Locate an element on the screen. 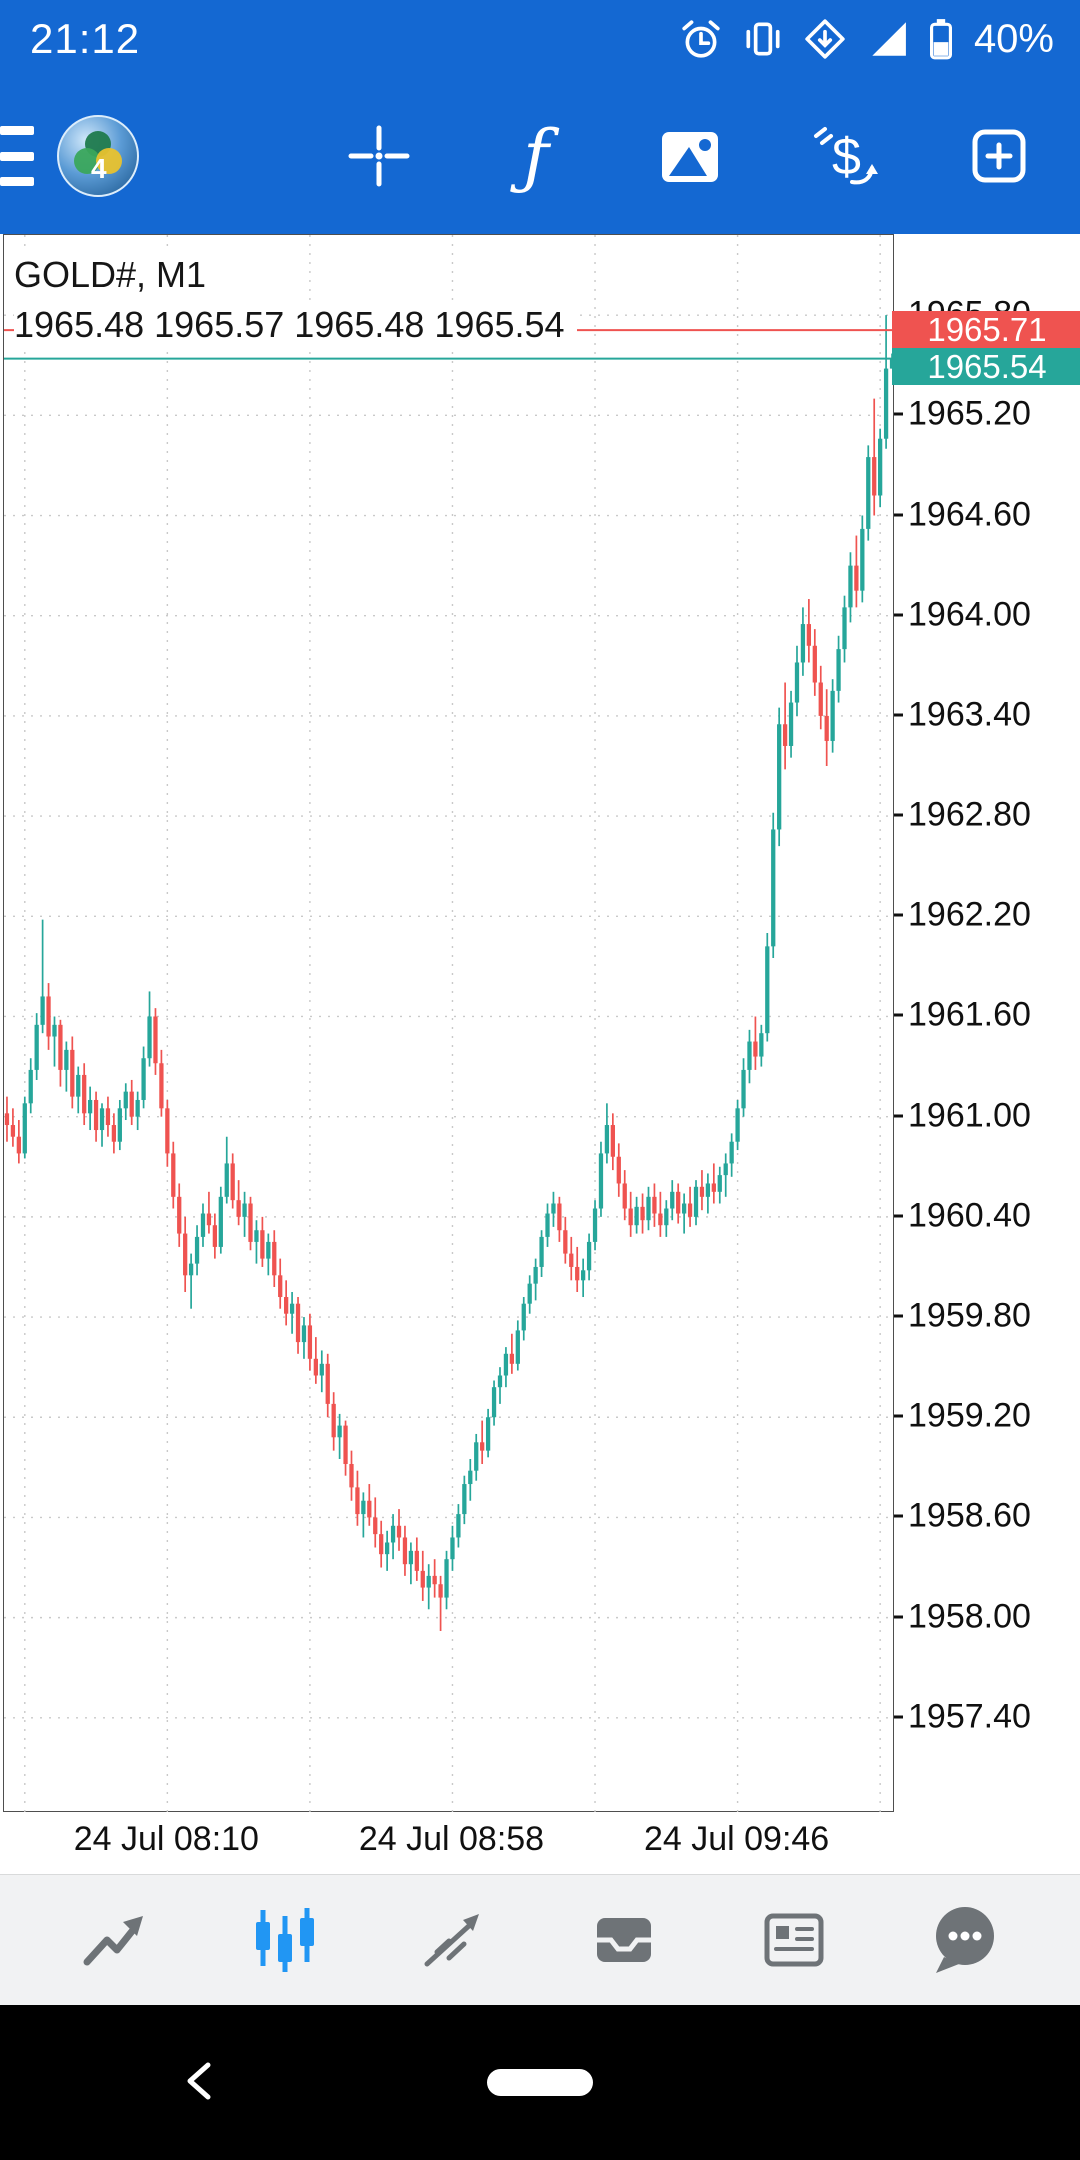 The image size is (1080, 2160). app-toolbar: 4 ƒ $ is located at coordinates (540, 156).